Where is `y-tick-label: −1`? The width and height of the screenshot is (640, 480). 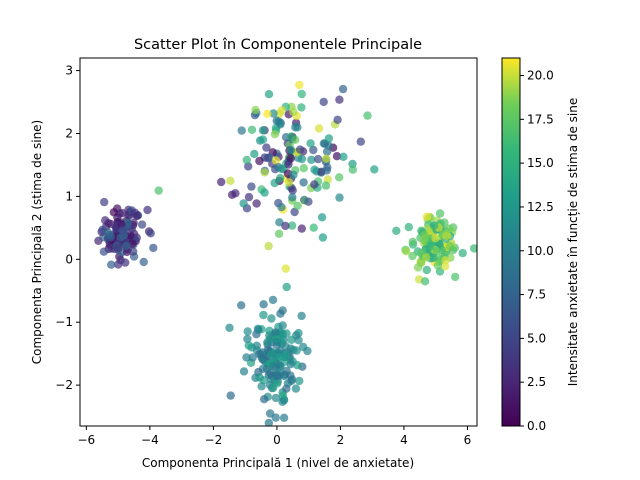
y-tick-label: −1 is located at coordinates (64, 322).